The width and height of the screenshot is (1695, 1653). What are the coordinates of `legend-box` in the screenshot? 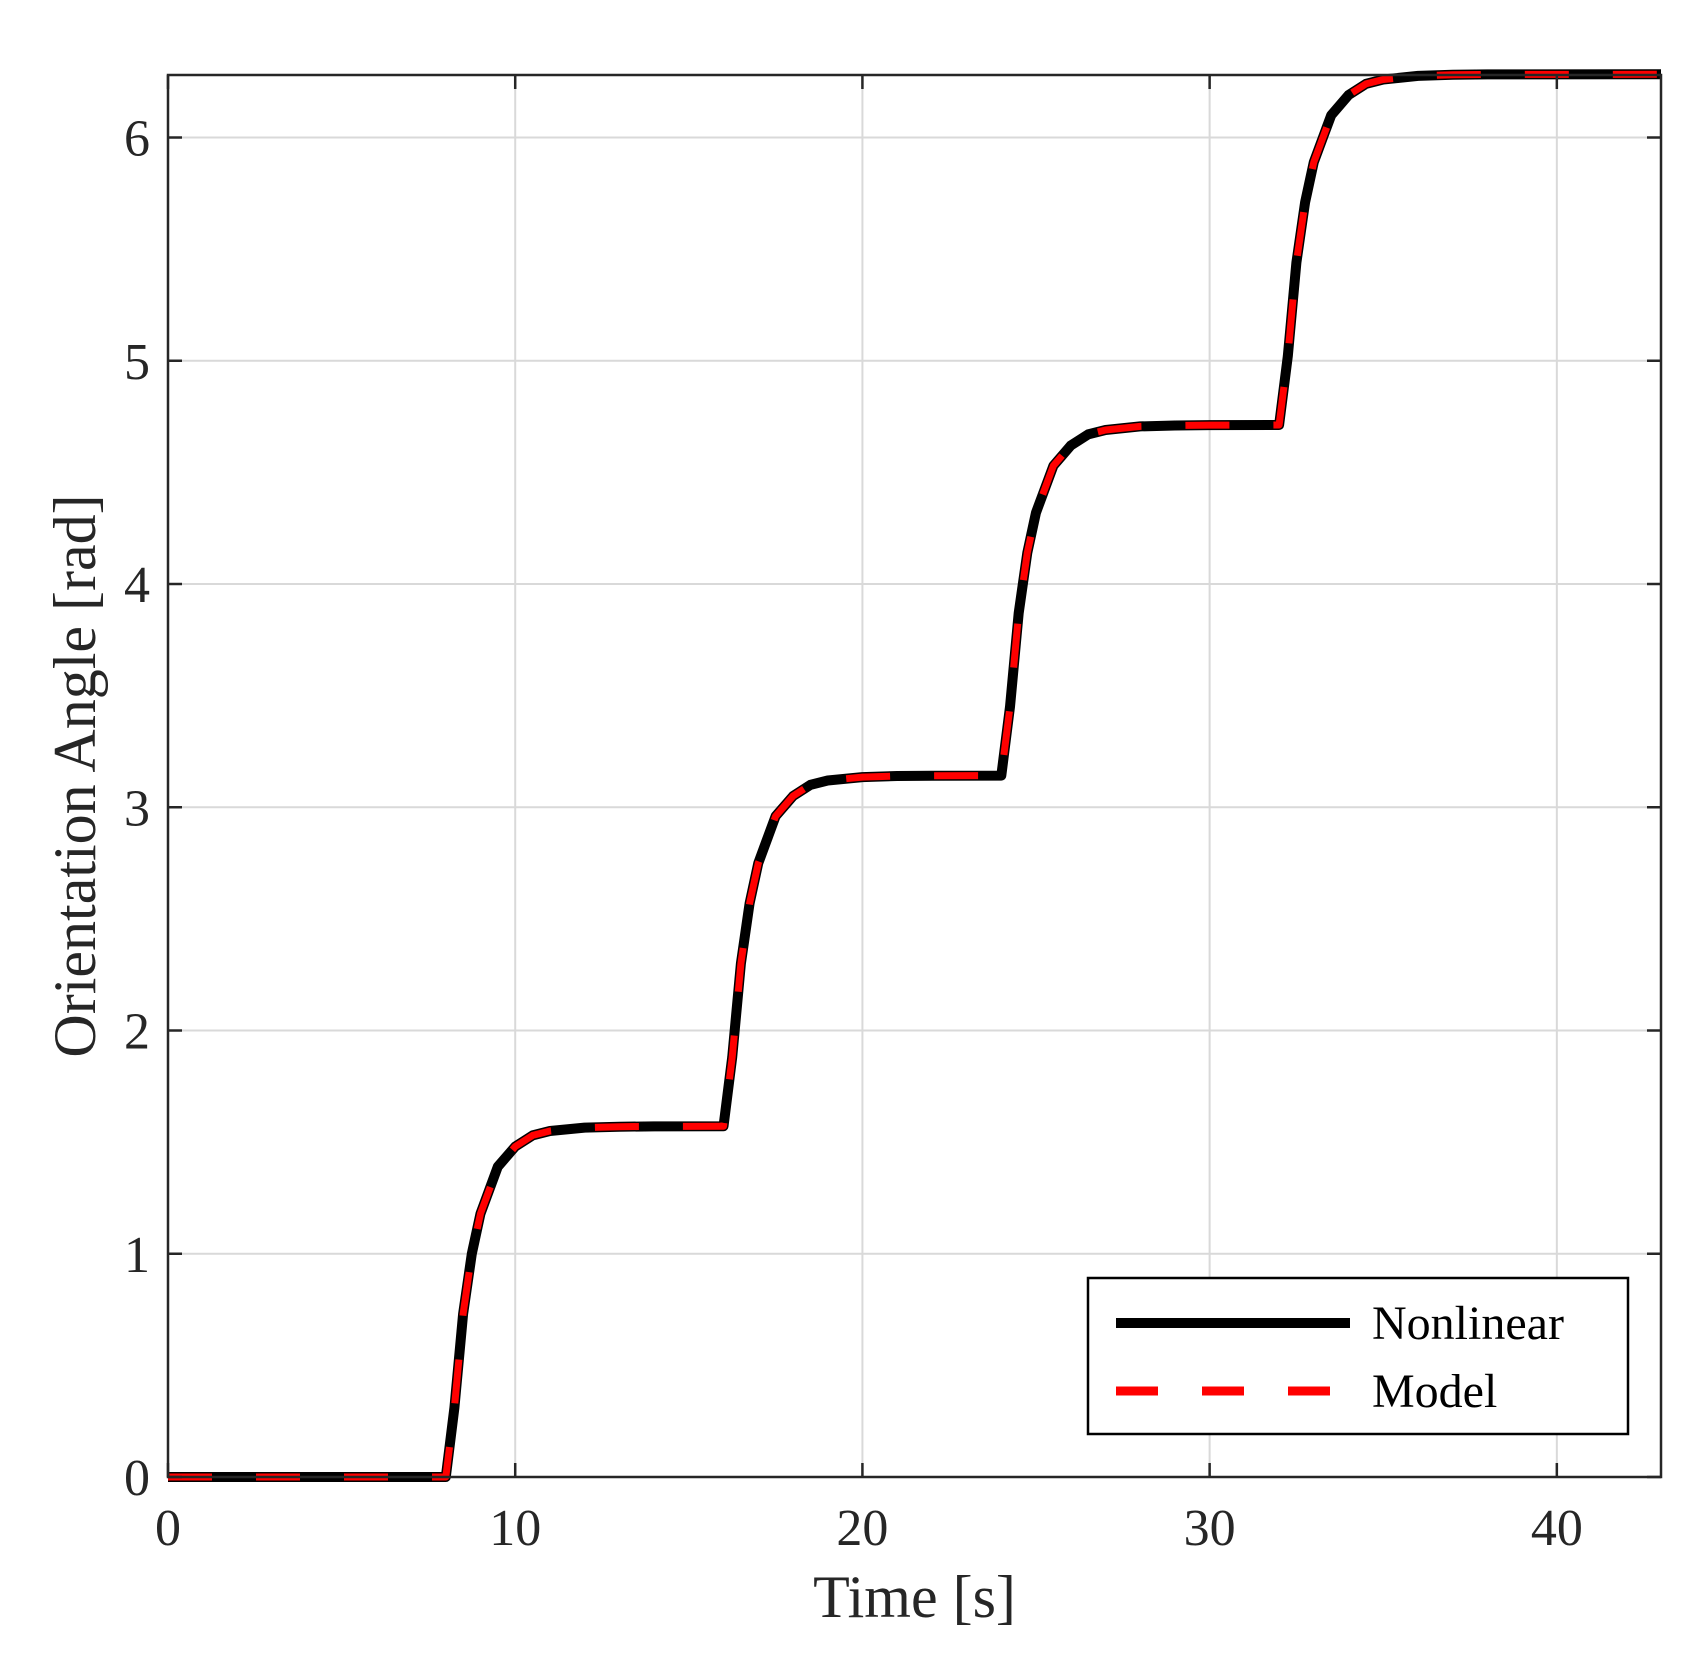 It's located at (1358, 1356).